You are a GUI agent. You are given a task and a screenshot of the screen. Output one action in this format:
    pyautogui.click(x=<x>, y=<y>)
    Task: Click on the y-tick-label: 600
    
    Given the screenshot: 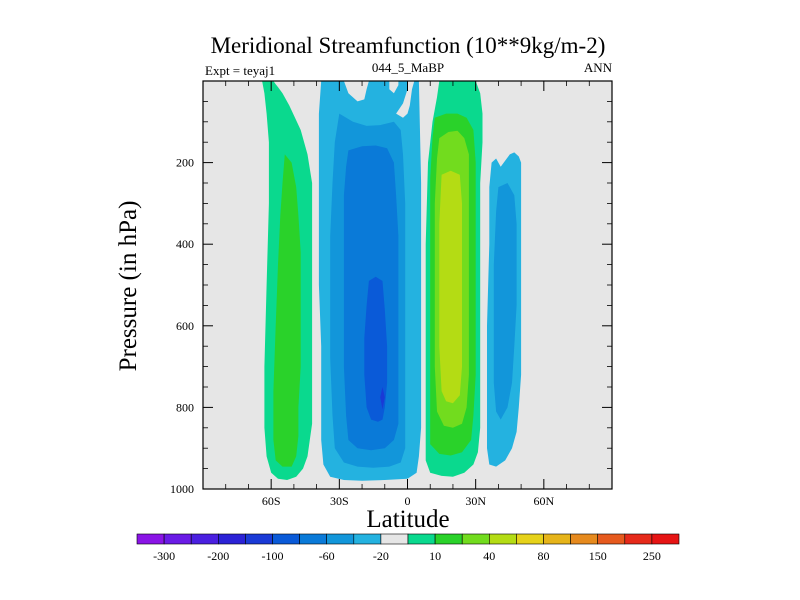 What is the action you would take?
    pyautogui.click(x=185, y=326)
    